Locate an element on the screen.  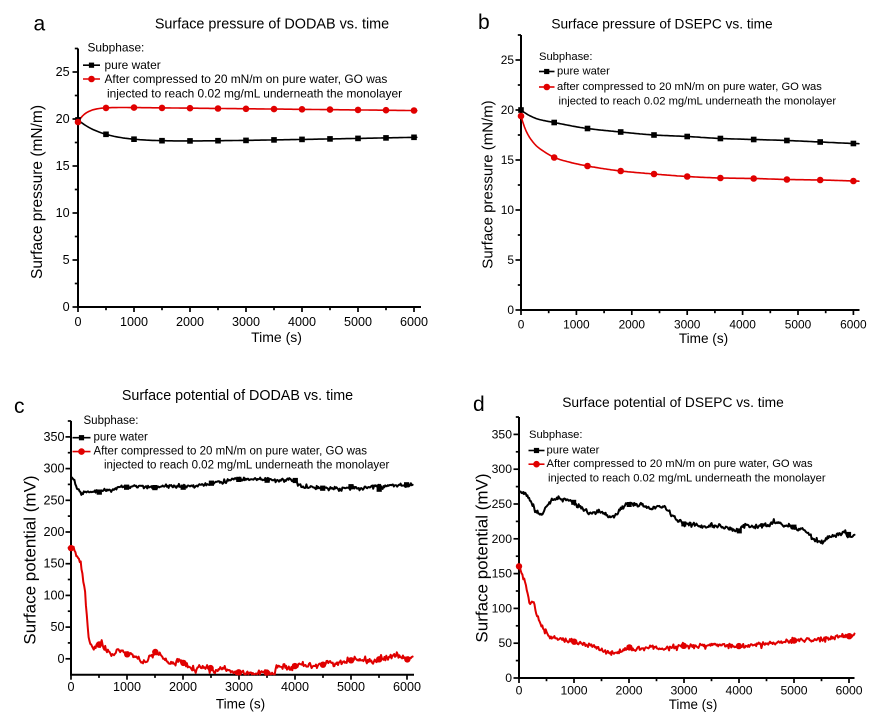
svg-text:Surface potential of DSEPC vs.: Surface potential of DSEPC vs. time is located at coordinates (673, 402).